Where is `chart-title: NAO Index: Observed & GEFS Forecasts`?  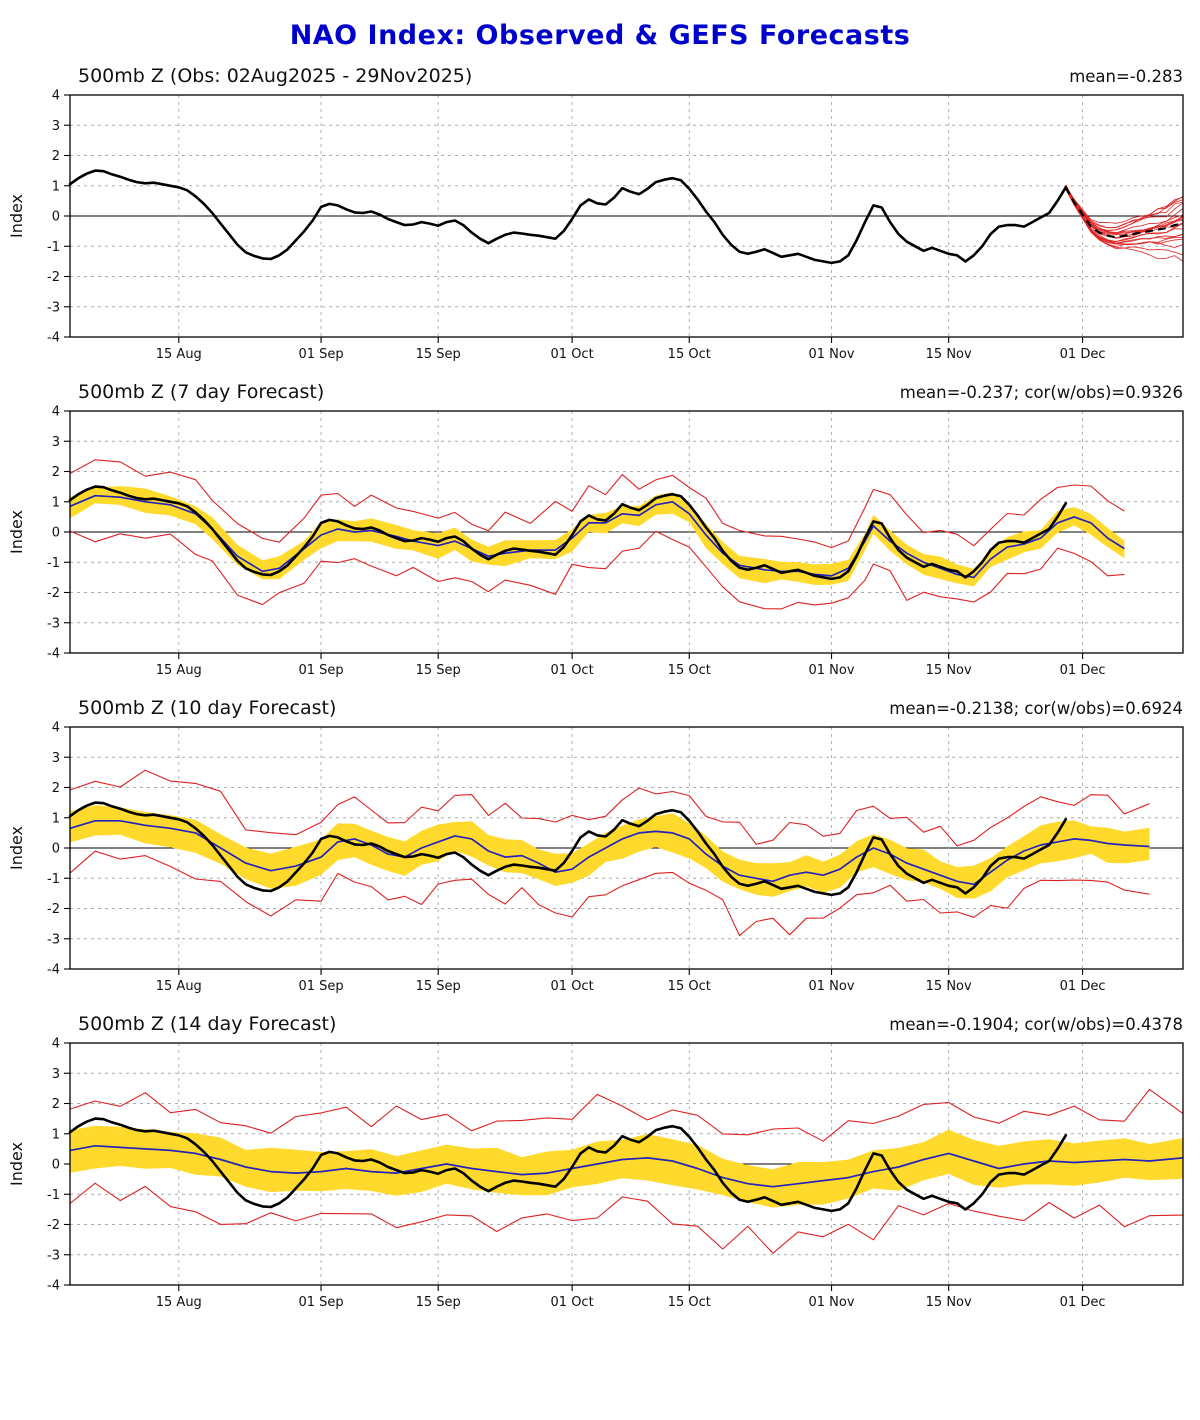
chart-title: NAO Index: Observed & GEFS Forecasts is located at coordinates (600, 35).